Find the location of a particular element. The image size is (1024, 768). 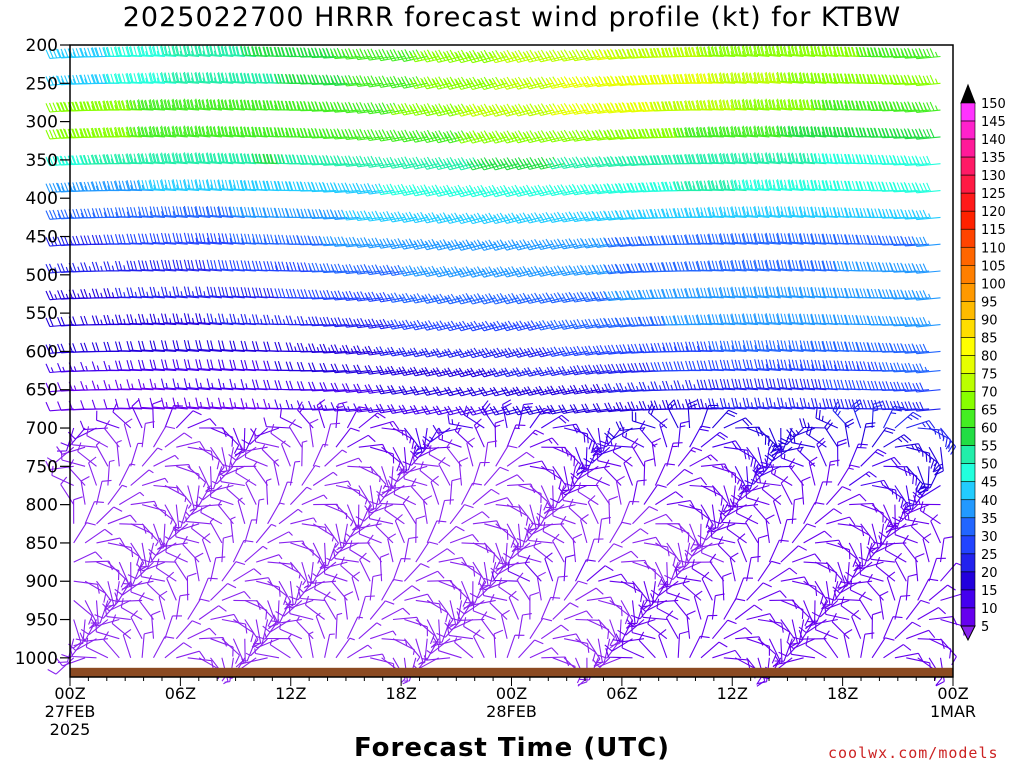

y-tick-label: 800 is located at coordinates (42, 506).